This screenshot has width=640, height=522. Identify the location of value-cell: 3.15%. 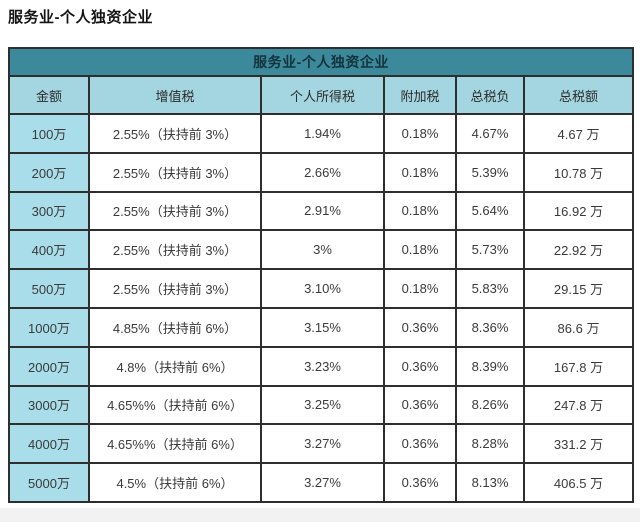
(322, 327).